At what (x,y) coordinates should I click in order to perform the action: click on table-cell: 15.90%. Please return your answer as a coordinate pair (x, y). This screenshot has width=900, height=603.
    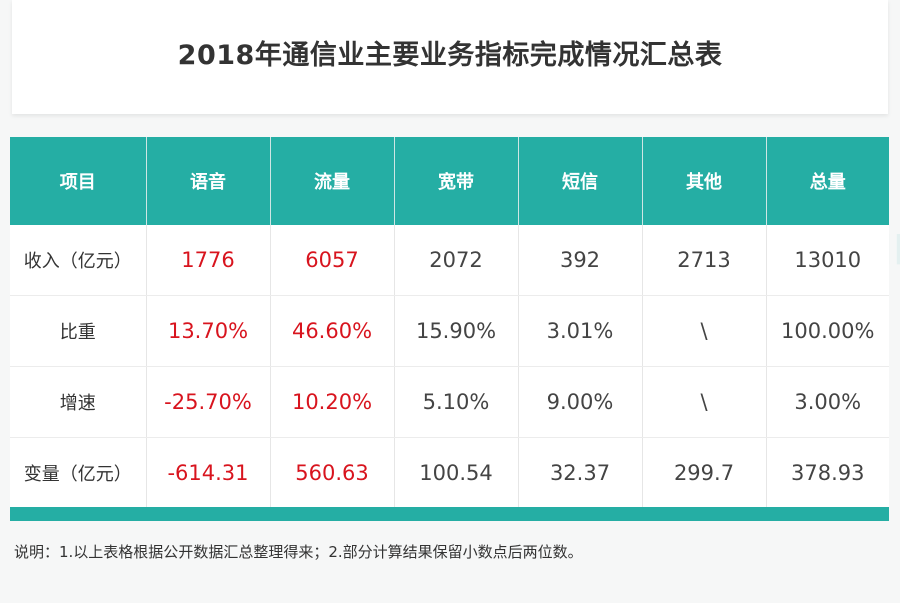
    Looking at the image, I should click on (456, 331).